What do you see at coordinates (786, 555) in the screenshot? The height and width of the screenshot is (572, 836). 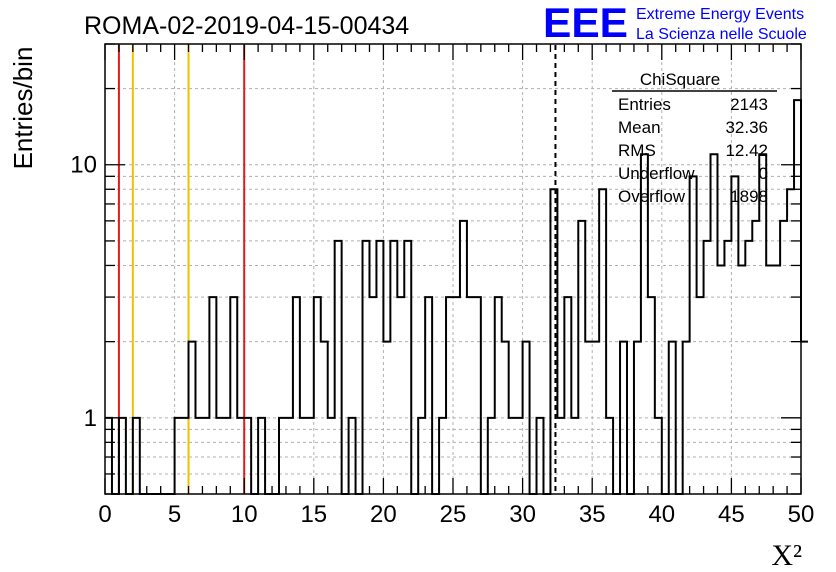 I see `x-axis-label: X²` at bounding box center [786, 555].